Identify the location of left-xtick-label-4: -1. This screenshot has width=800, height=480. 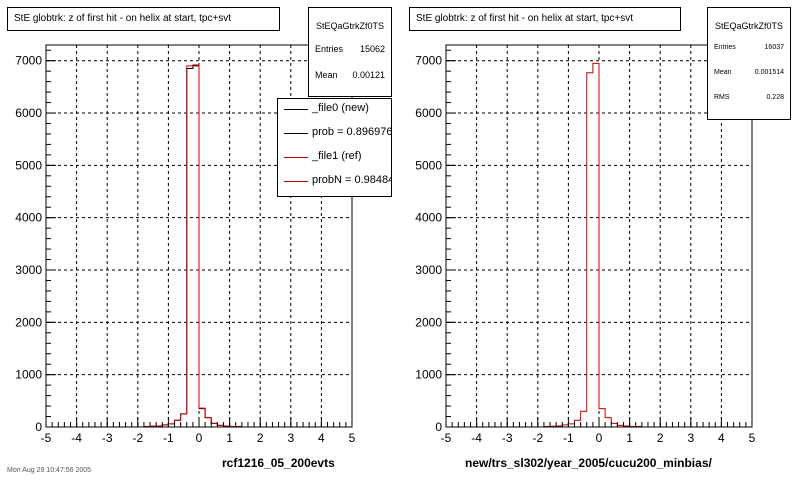
(168, 438).